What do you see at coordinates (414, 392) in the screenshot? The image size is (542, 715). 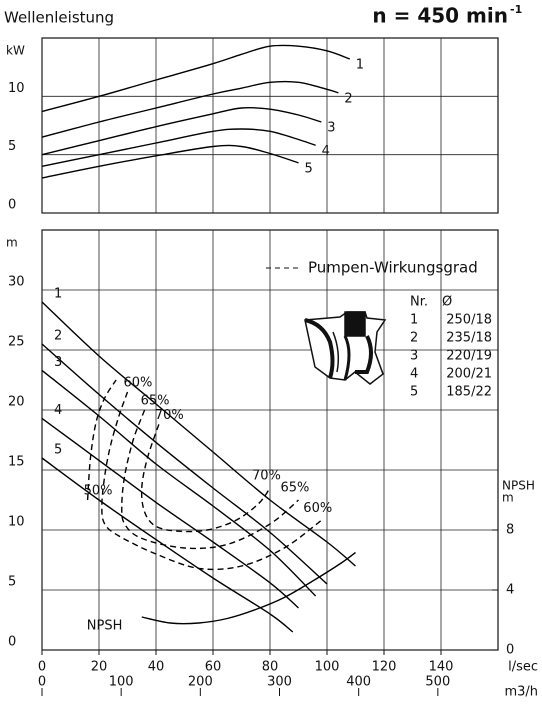 I see `legend-cell: 5` at bounding box center [414, 392].